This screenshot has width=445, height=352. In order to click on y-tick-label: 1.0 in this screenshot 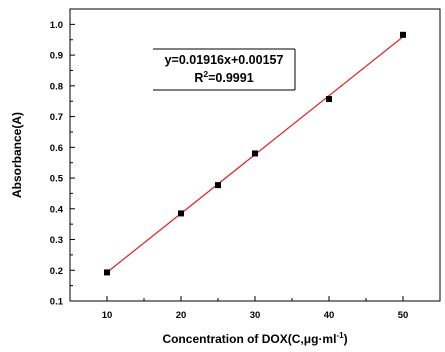, I will do `click(56, 25)`.